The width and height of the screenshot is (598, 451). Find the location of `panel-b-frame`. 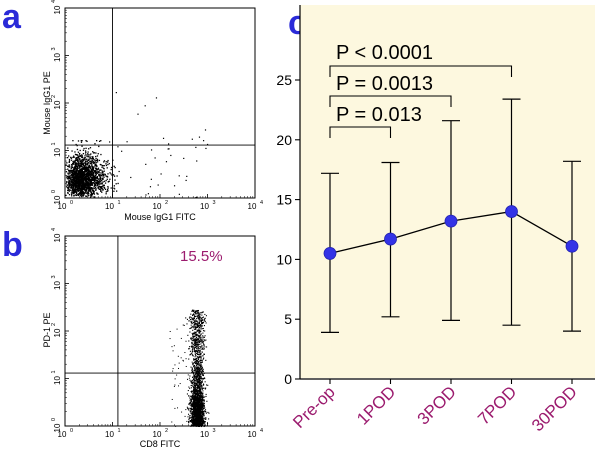

panel-b-frame is located at coordinates (160, 331).